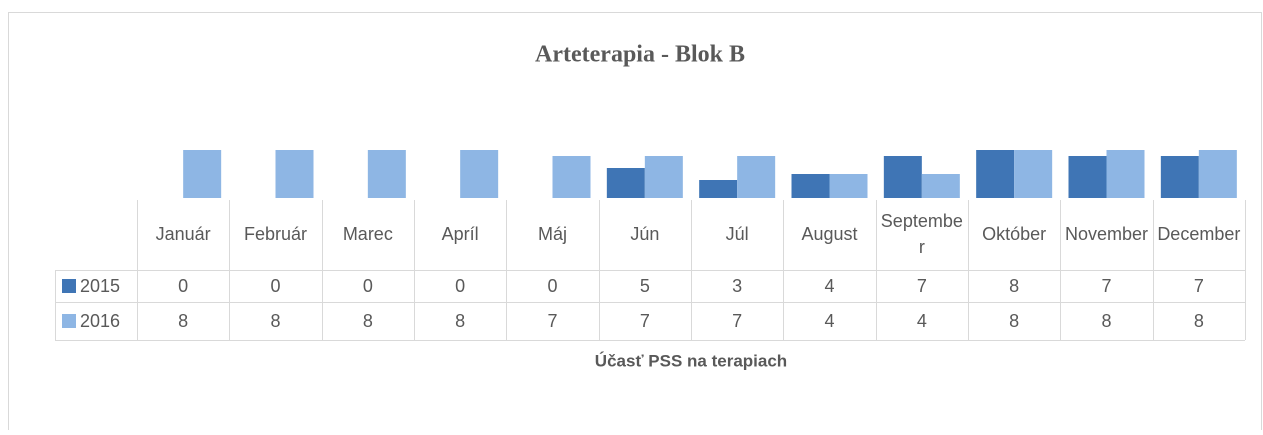 Image resolution: width=1263 pixels, height=435 pixels. Describe the element at coordinates (1106, 234) in the screenshot. I see `x-tick-label: November` at that location.